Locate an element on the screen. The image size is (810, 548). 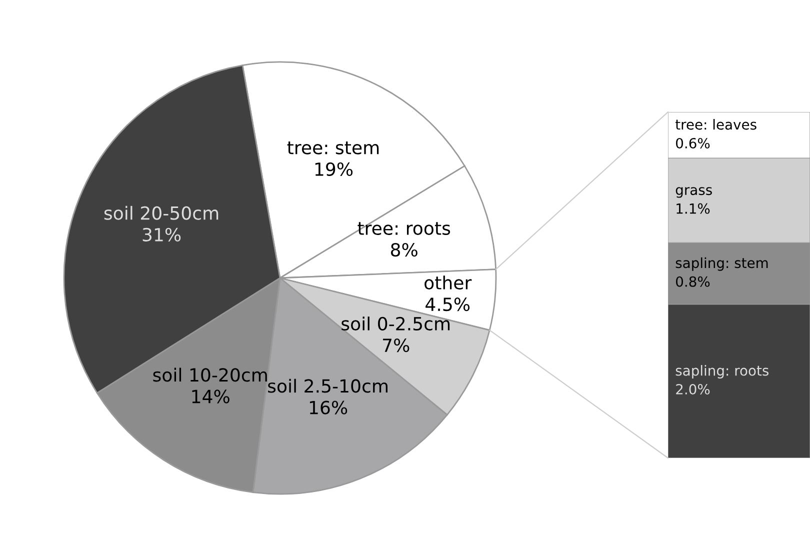
slice-label: soil 2.5-10cm is located at coordinates (328, 385).